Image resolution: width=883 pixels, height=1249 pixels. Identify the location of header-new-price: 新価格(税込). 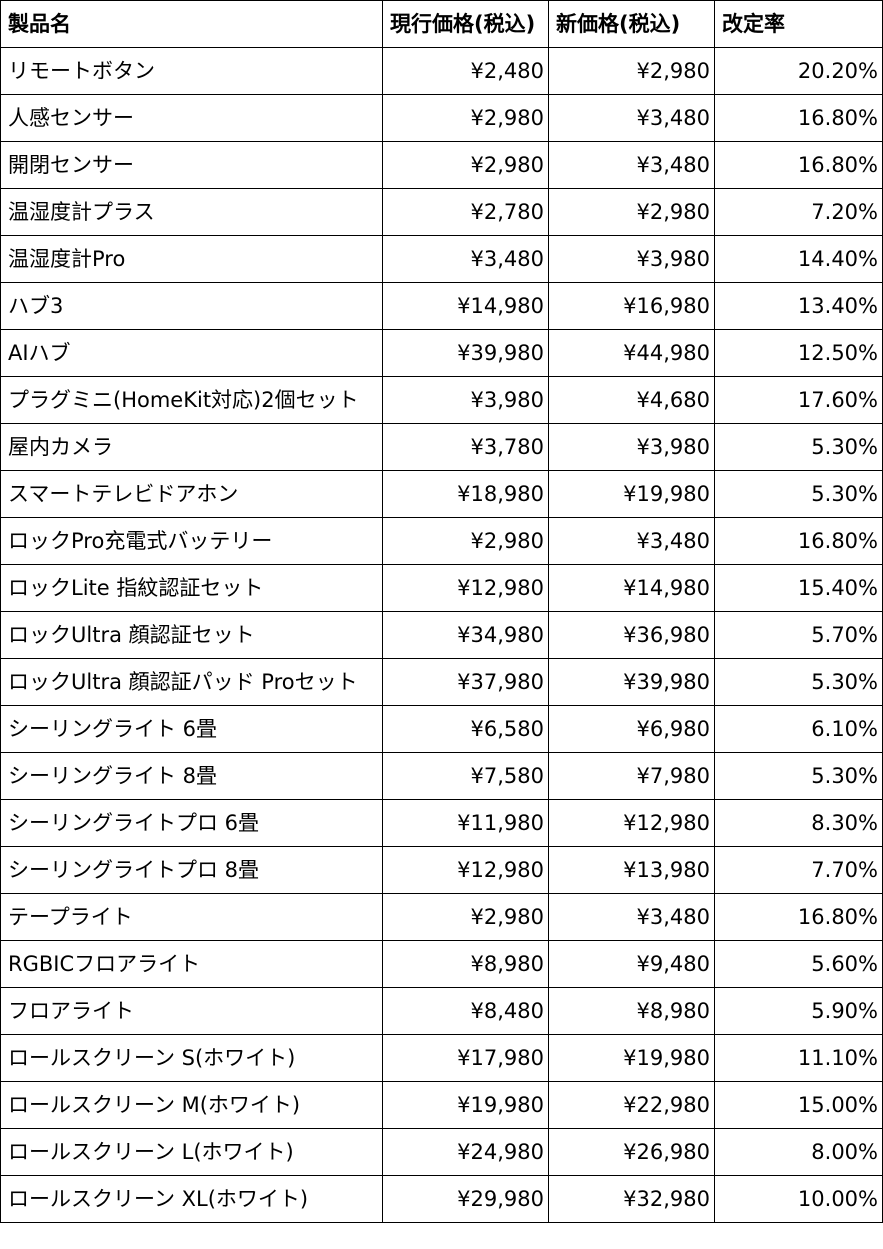
(631, 24).